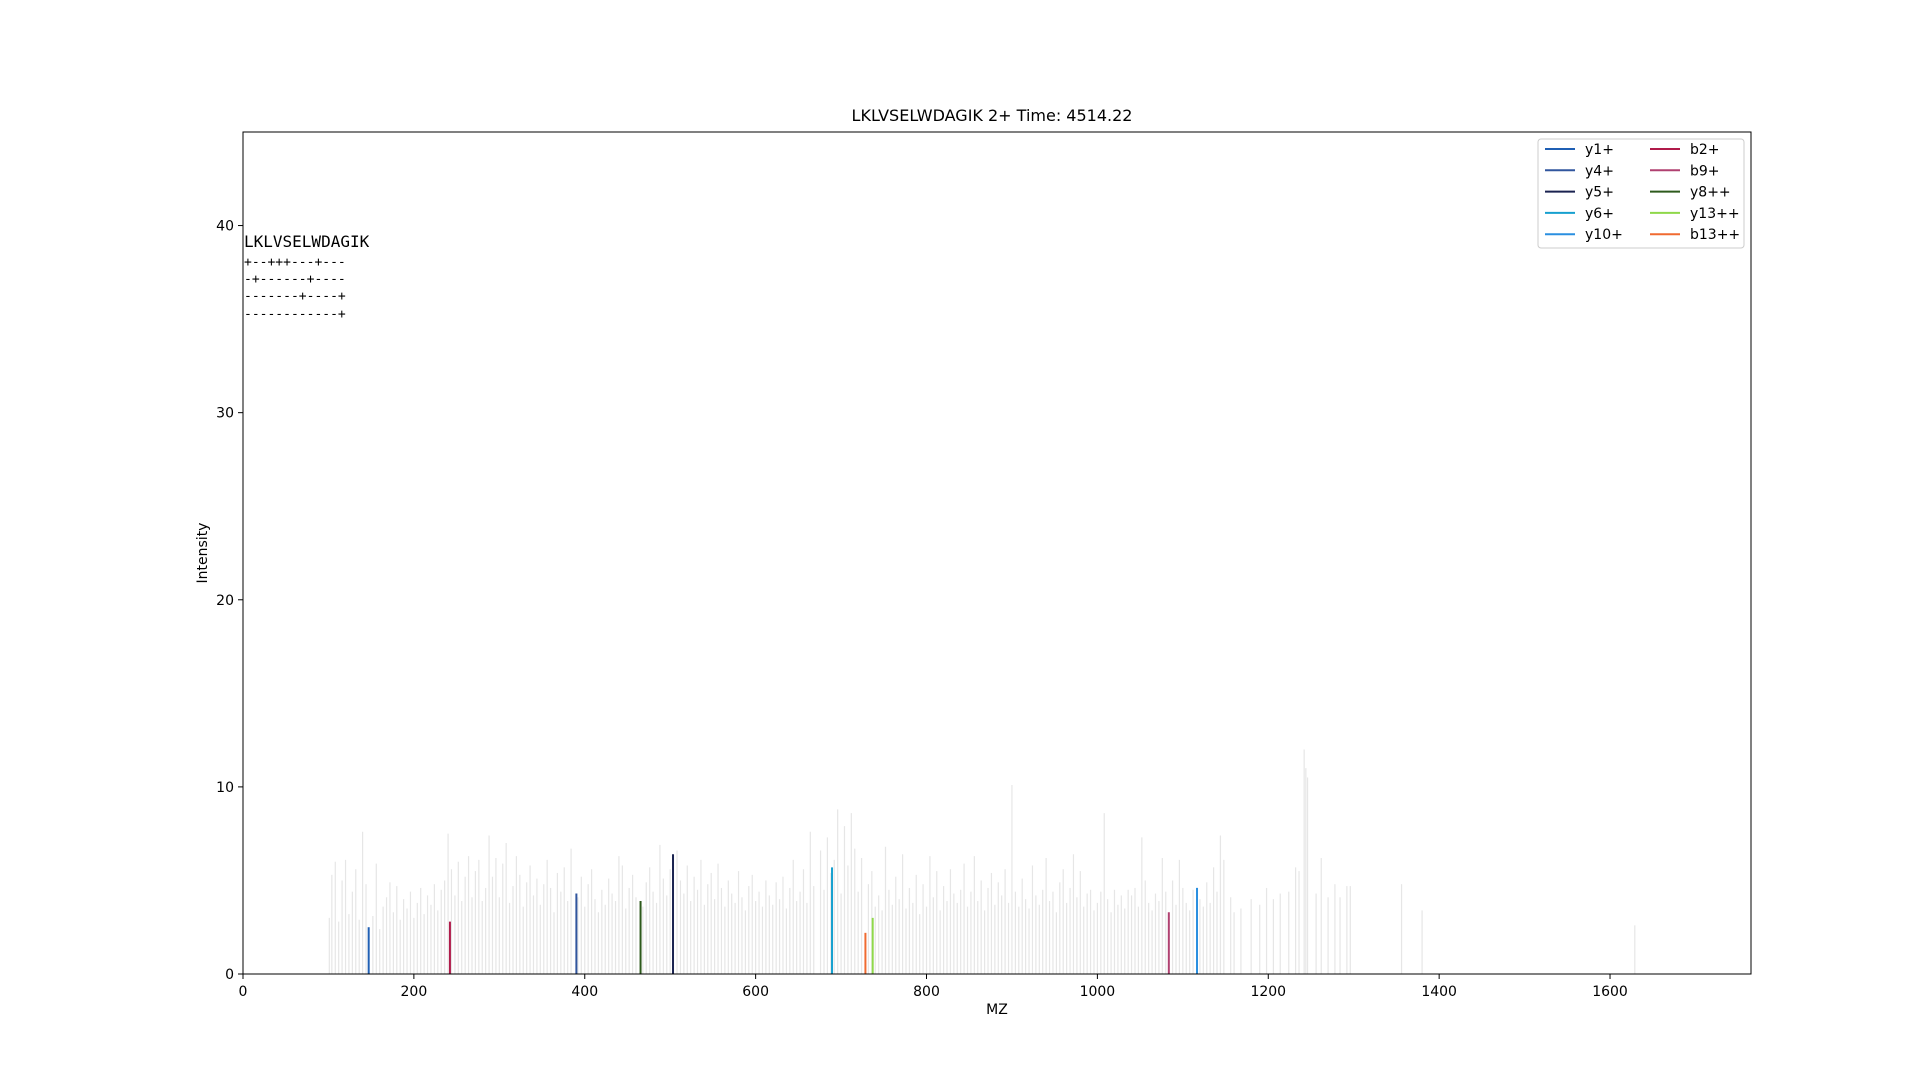  What do you see at coordinates (1610, 992) in the screenshot?
I see `x-tick-label: 1600` at bounding box center [1610, 992].